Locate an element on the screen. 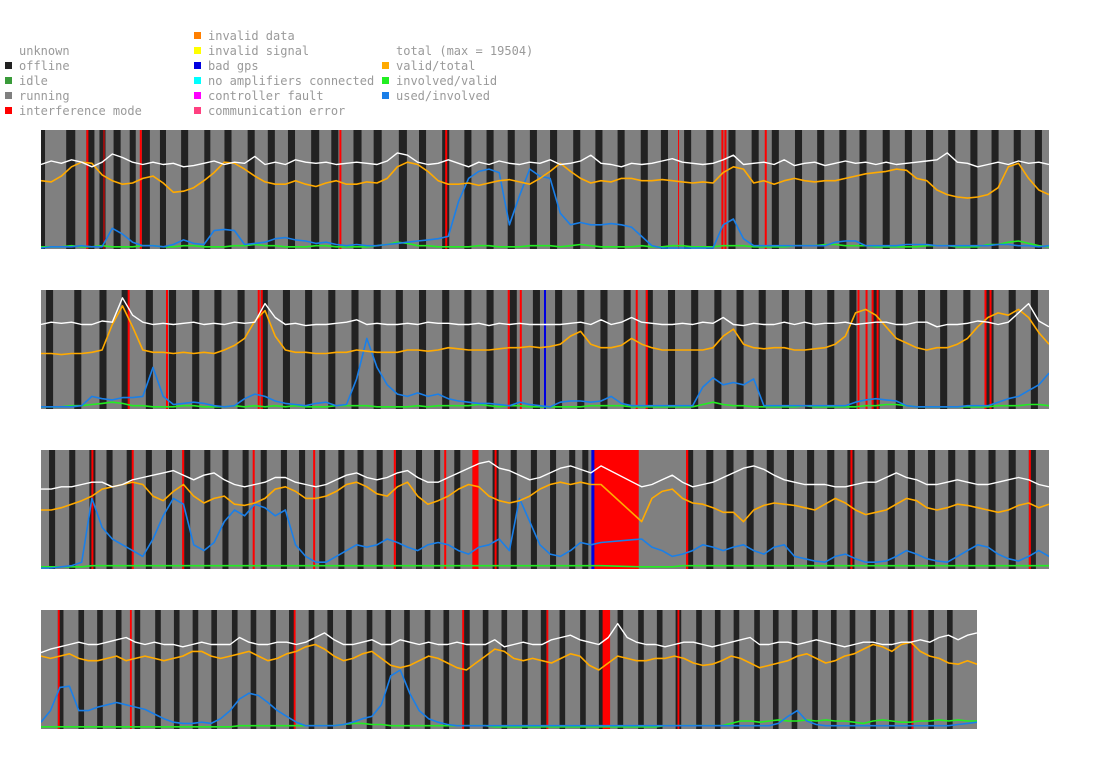  legend-label: unknown is located at coordinates (44, 51).